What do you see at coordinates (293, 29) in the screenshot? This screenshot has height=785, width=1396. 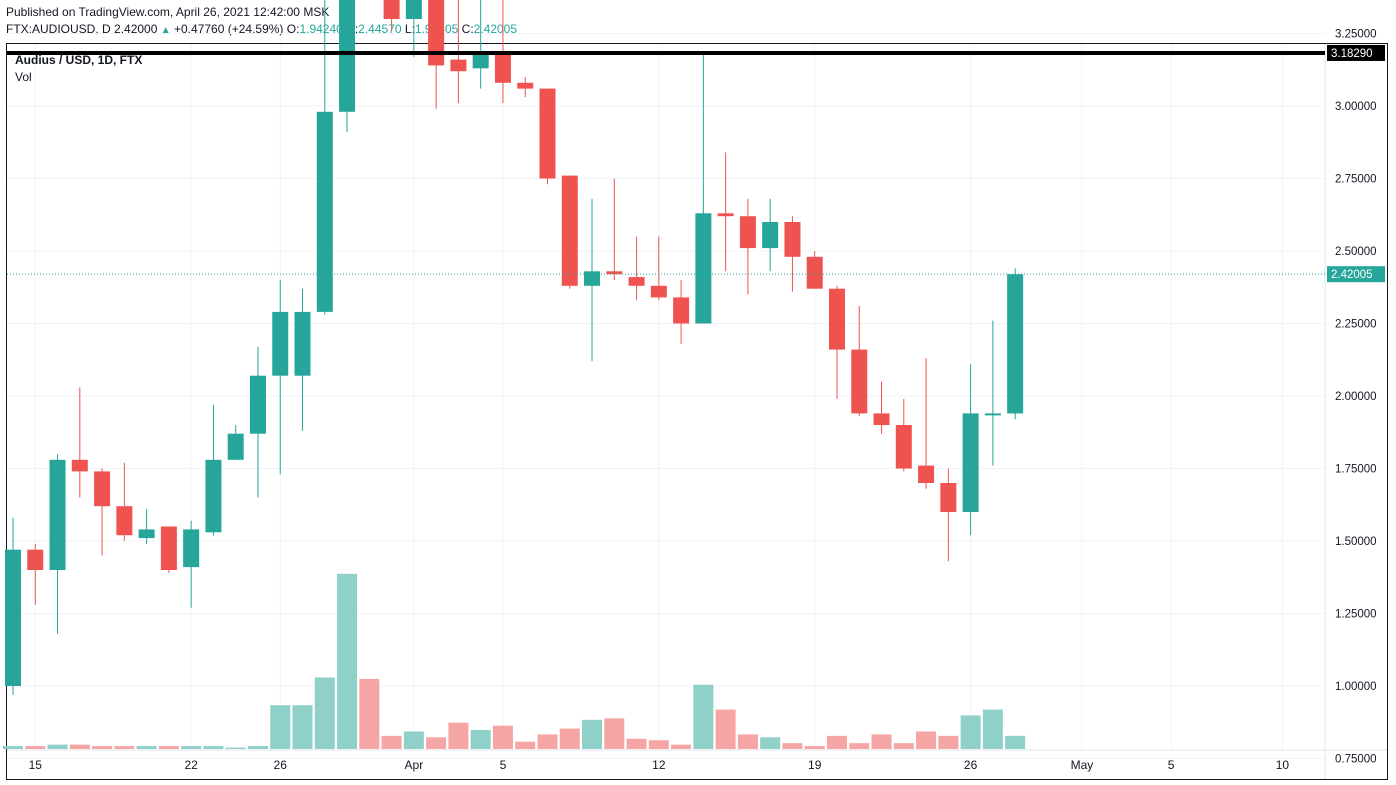 I see `open-label: O:` at bounding box center [293, 29].